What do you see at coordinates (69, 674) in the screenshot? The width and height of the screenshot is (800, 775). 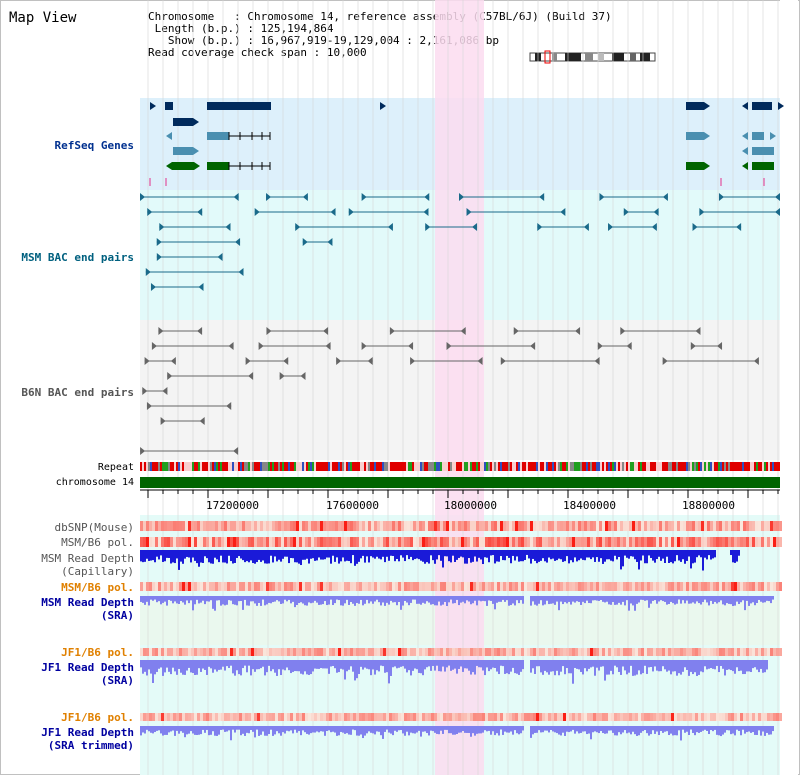 I see `track-label-jf1-depth-sra: JF1 Read Depth (SRA)` at bounding box center [69, 674].